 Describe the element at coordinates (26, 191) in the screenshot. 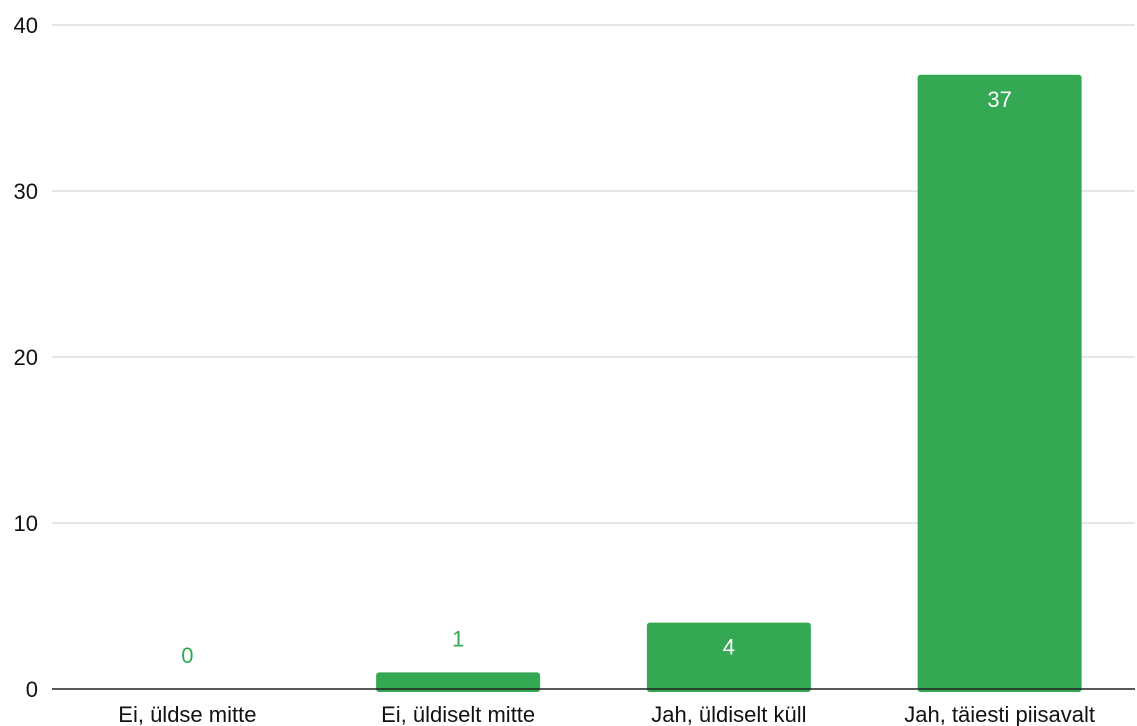

I see `y-tick-label: 30` at that location.